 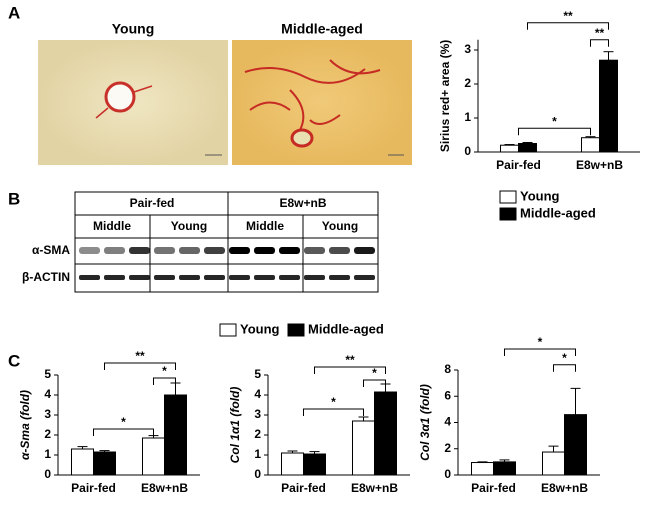 I want to click on y-axis-label: α-Sma (fold), so click(x=25, y=425).